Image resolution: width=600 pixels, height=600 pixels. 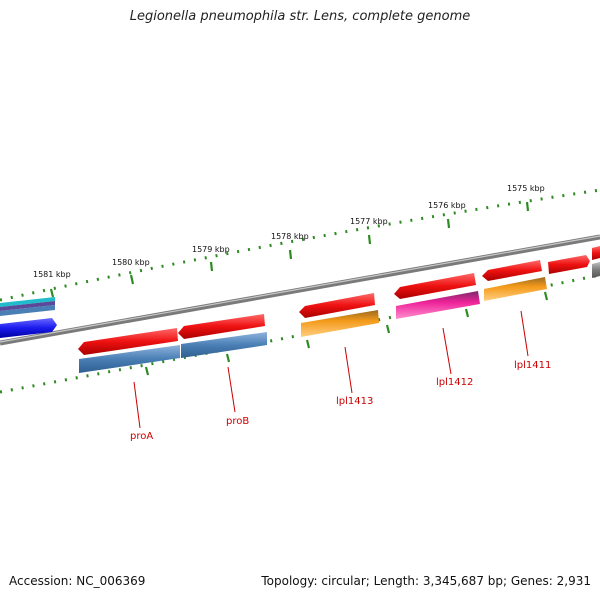 I want to click on kbp-label: 1577 kbp, so click(x=369, y=221).